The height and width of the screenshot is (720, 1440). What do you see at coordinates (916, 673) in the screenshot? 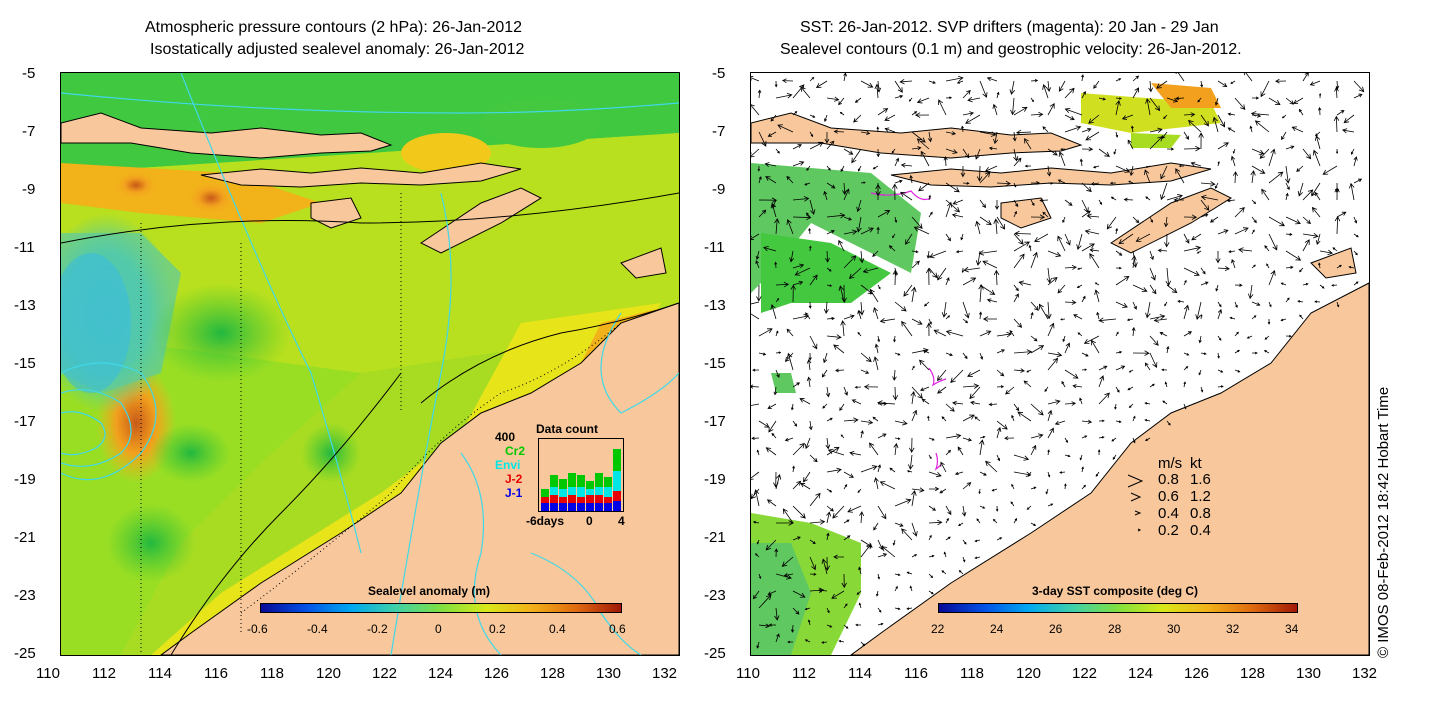
I see `right-lon-label: 116` at bounding box center [916, 673].